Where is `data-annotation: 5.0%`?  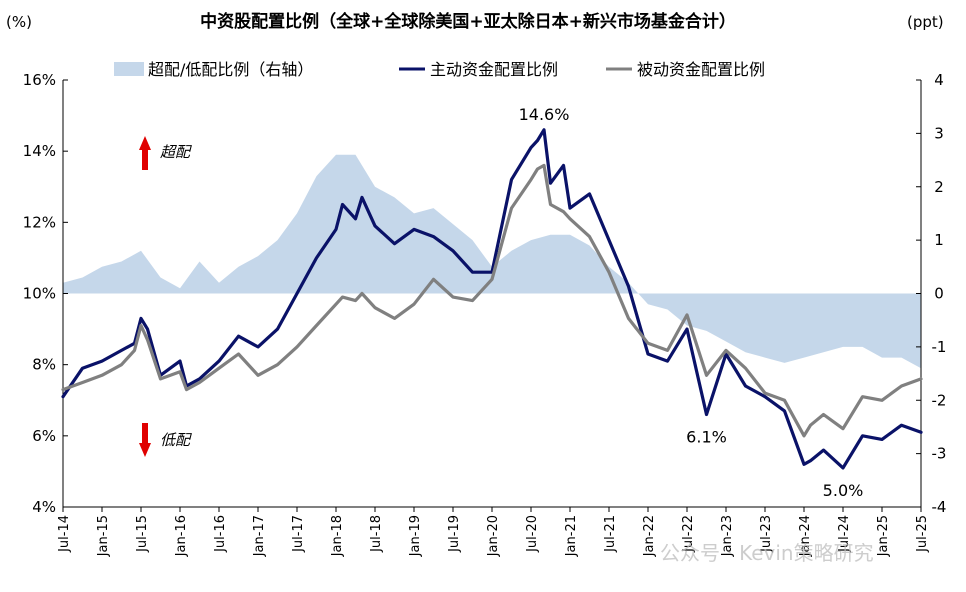
data-annotation: 5.0% is located at coordinates (843, 490).